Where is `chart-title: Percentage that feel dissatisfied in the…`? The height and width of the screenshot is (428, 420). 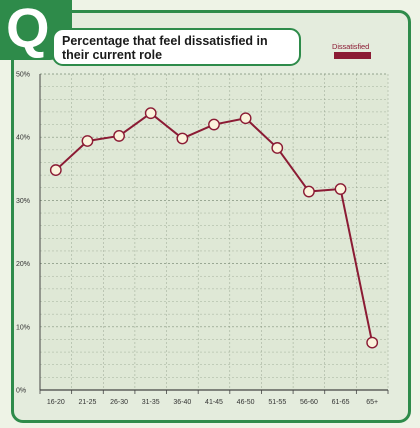 chart-title: Percentage that feel dissatisfied in the… is located at coordinates (176, 47).